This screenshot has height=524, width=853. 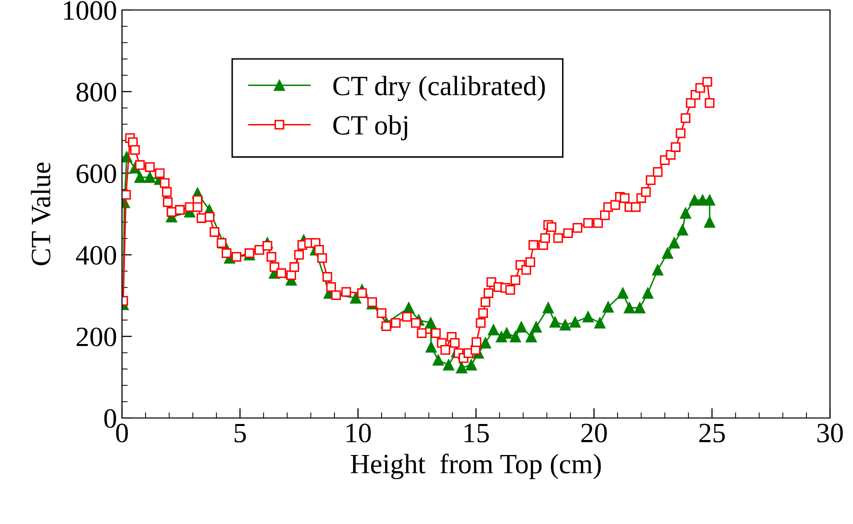 I want to click on y-tick-label: 200, so click(x=96, y=337).